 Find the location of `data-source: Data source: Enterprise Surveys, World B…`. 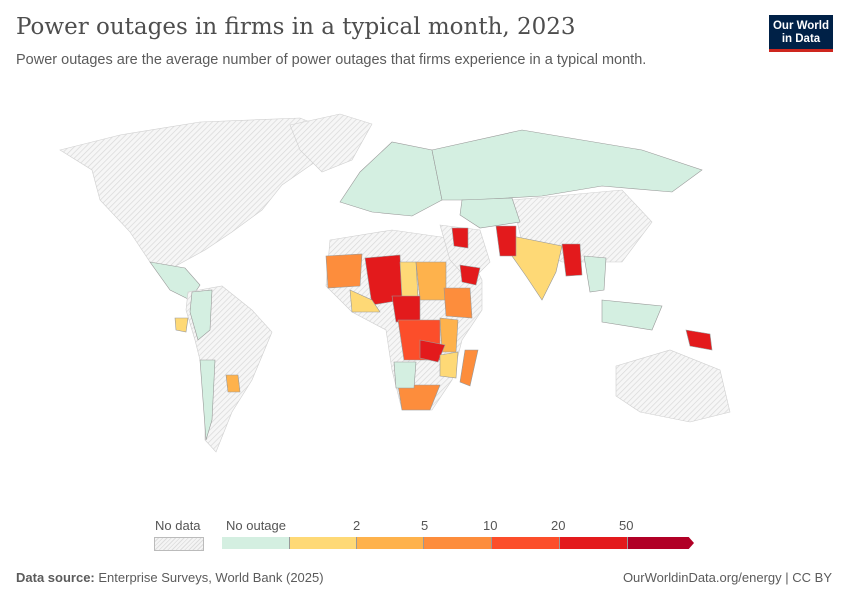

data-source: Data source: Enterprise Surveys, World B… is located at coordinates (170, 577).